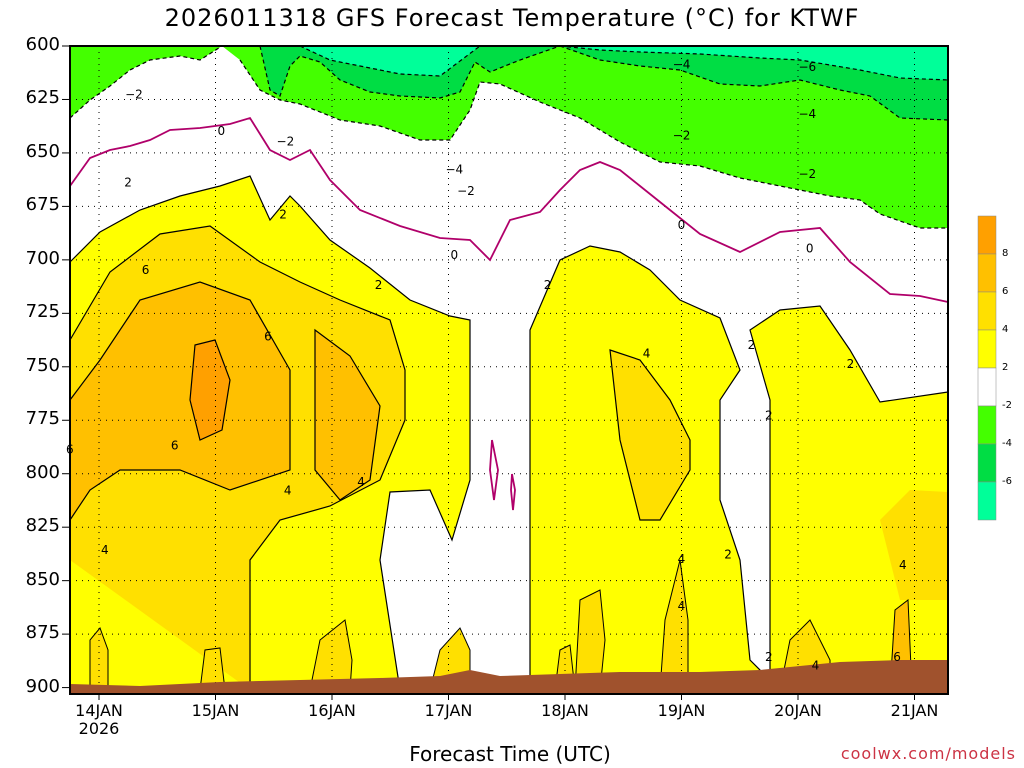  Describe the element at coordinates (42, 151) in the screenshot. I see `y-tick-650: 650` at that location.